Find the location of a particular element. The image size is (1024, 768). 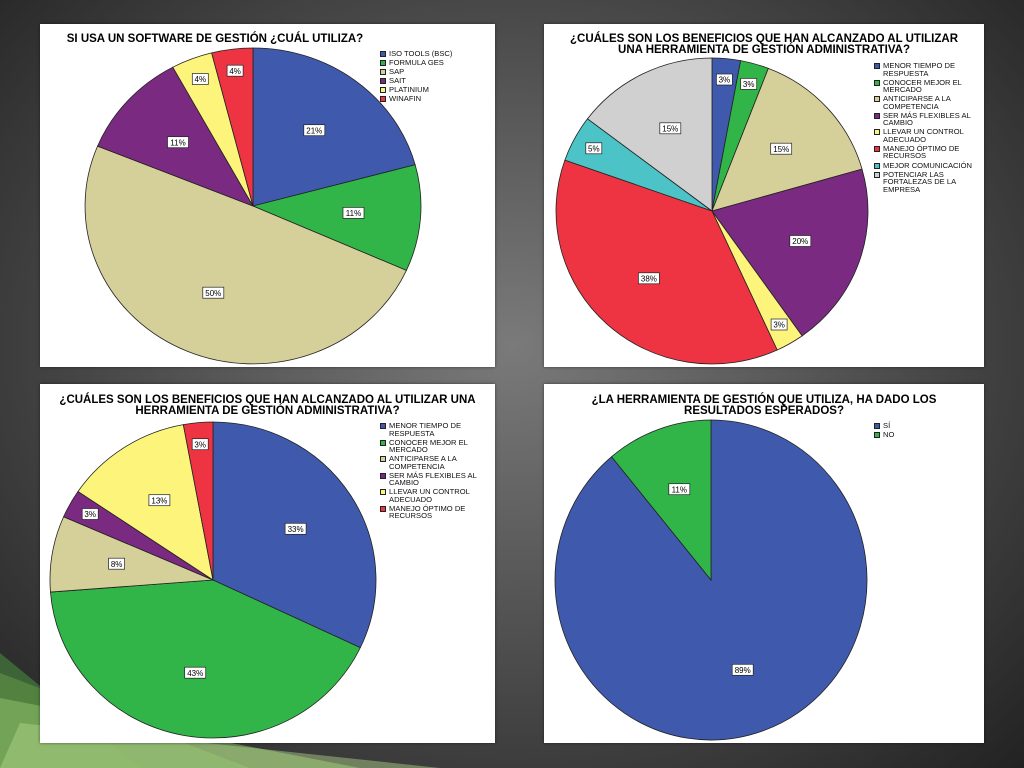

legend-item-si: SÍ is located at coordinates (924, 426).